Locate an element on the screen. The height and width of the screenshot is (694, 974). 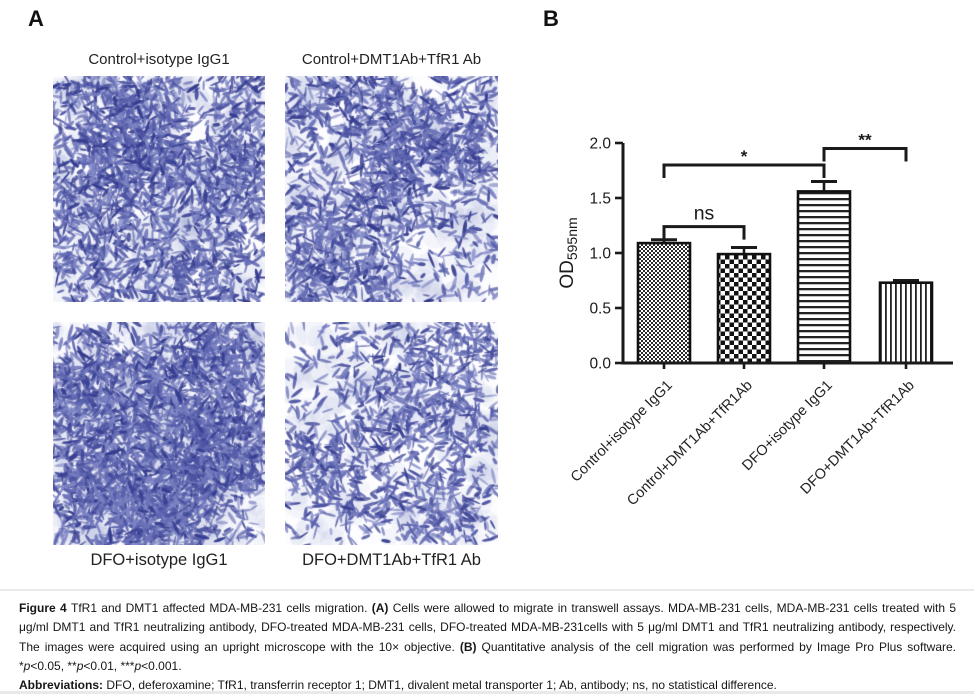
micrograph-label-control-igg1: Control+isotype IgG1 is located at coordinates (159, 59).